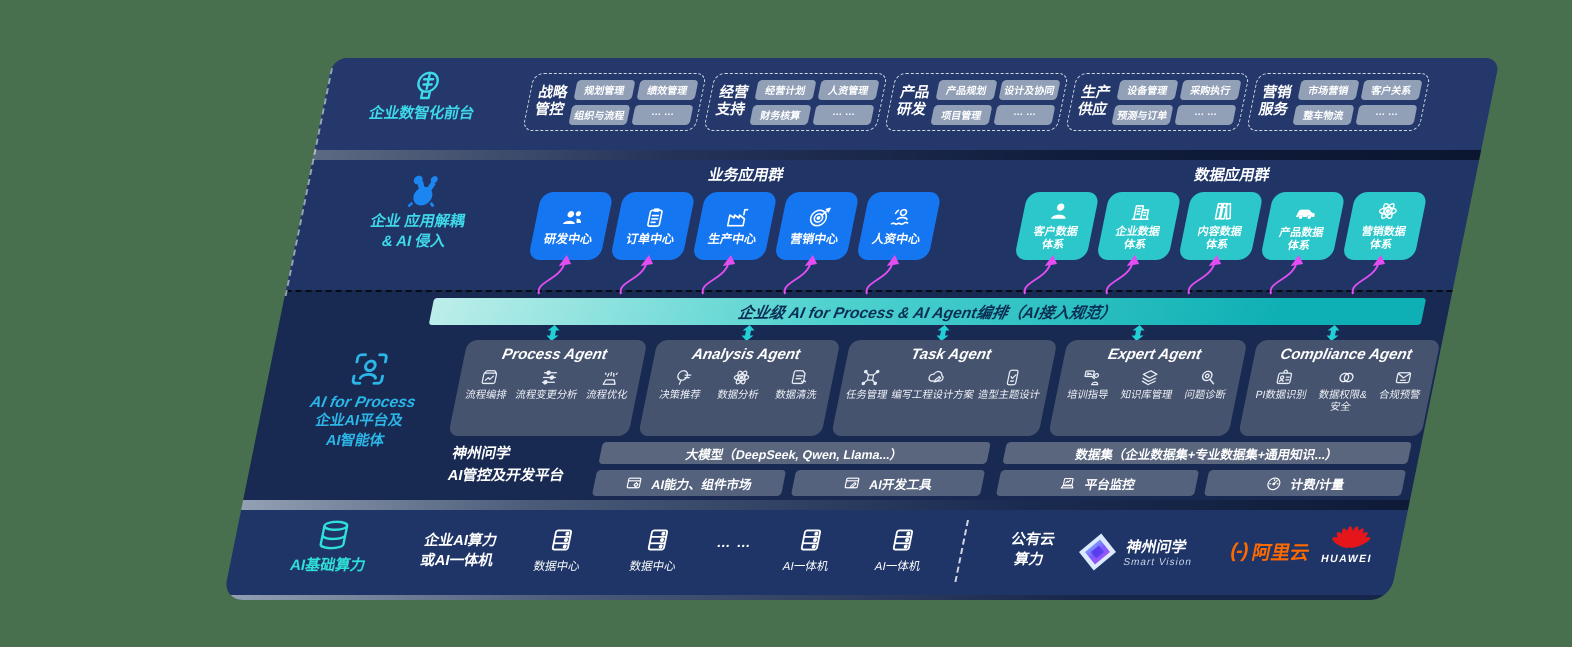 This screenshot has width=1572, height=647. Describe the element at coordinates (913, 101) in the screenshot. I see `group-title: 产品研发` at that location.